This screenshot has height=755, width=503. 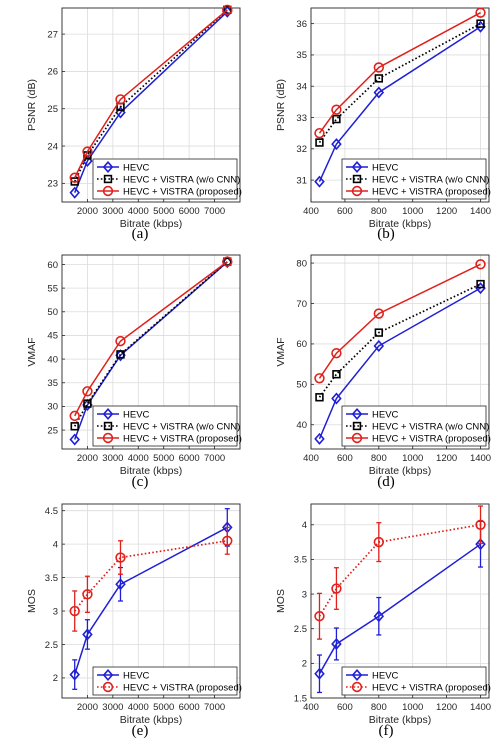 What do you see at coordinates (301, 304) in the screenshot?
I see `y-tick-label: 70` at bounding box center [301, 304].